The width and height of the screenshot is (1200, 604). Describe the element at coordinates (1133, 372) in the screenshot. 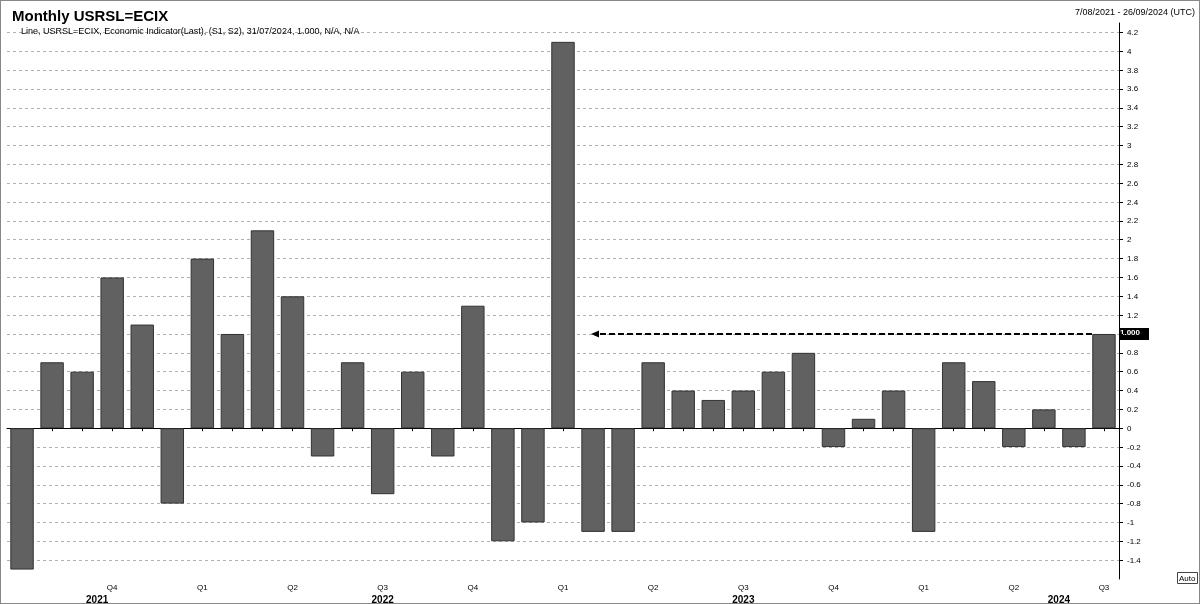

I see `y-tick-label: 0.6` at that location.